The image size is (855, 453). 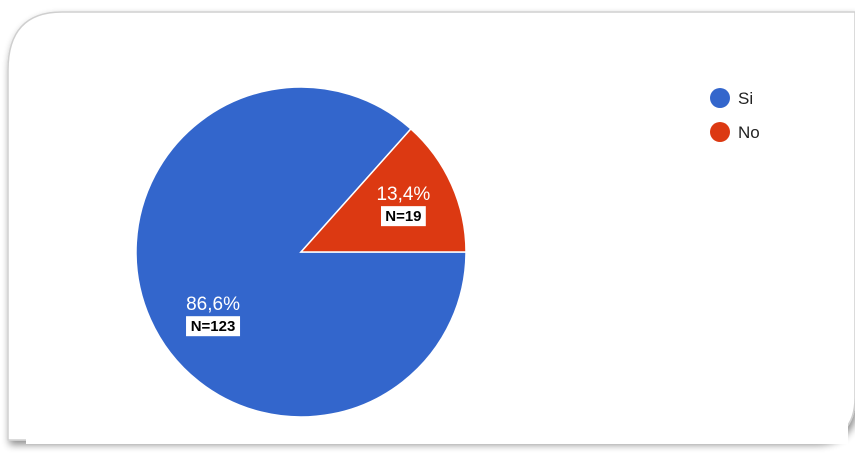 I want to click on legend-swatch-no, so click(x=720, y=132).